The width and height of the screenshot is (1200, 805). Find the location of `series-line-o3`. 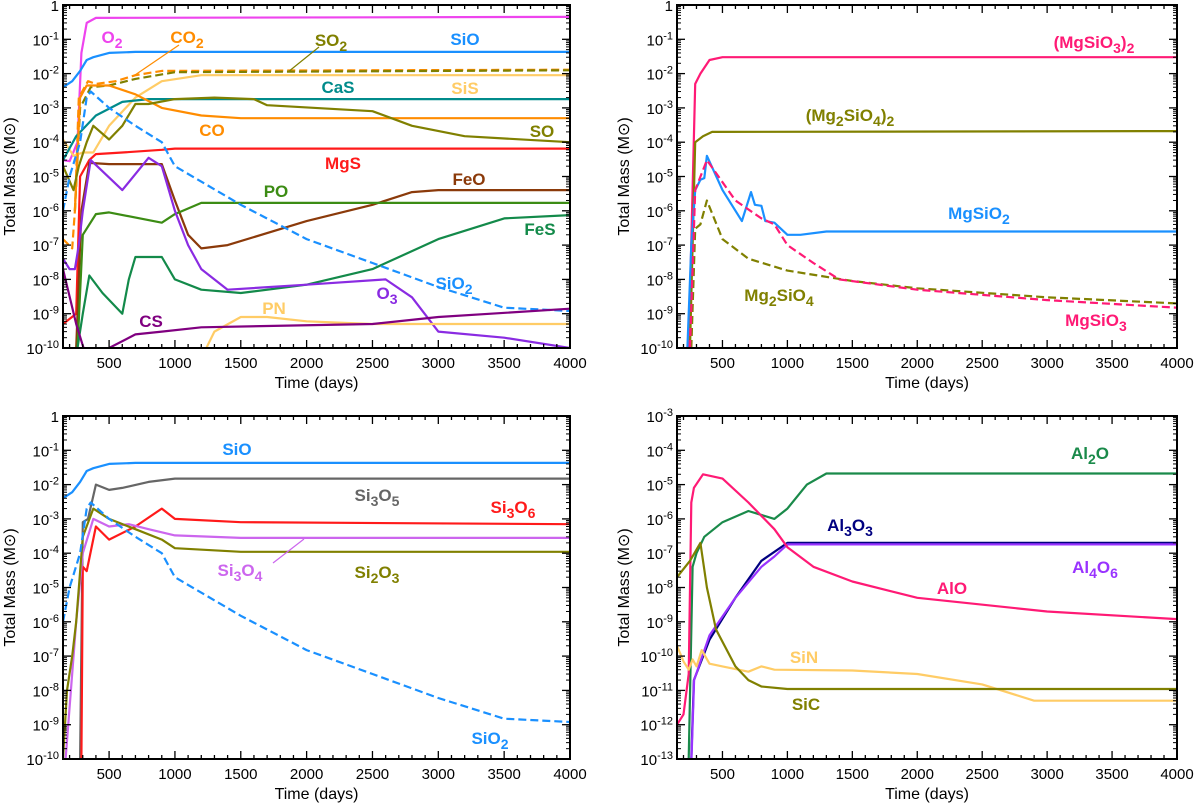

series-line-o3 is located at coordinates (316, 252).